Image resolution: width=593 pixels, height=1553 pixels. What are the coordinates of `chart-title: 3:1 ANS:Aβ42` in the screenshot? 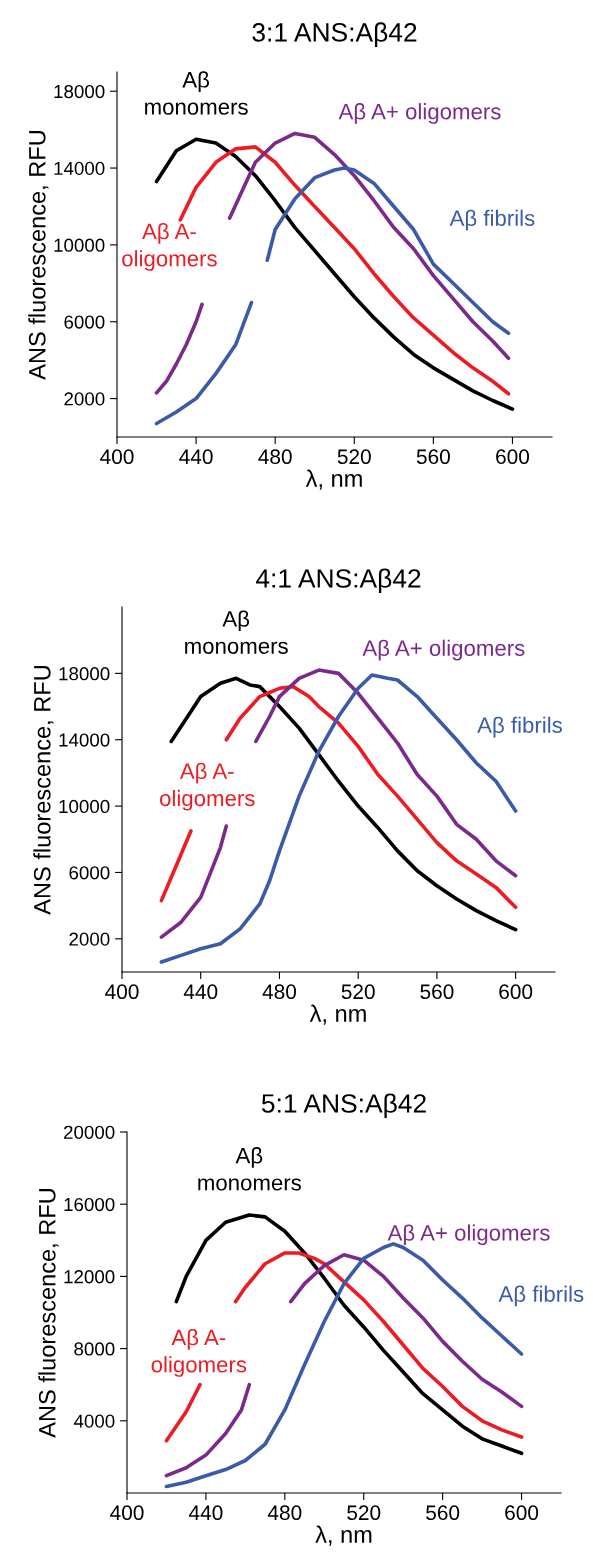 It's located at (334, 34).